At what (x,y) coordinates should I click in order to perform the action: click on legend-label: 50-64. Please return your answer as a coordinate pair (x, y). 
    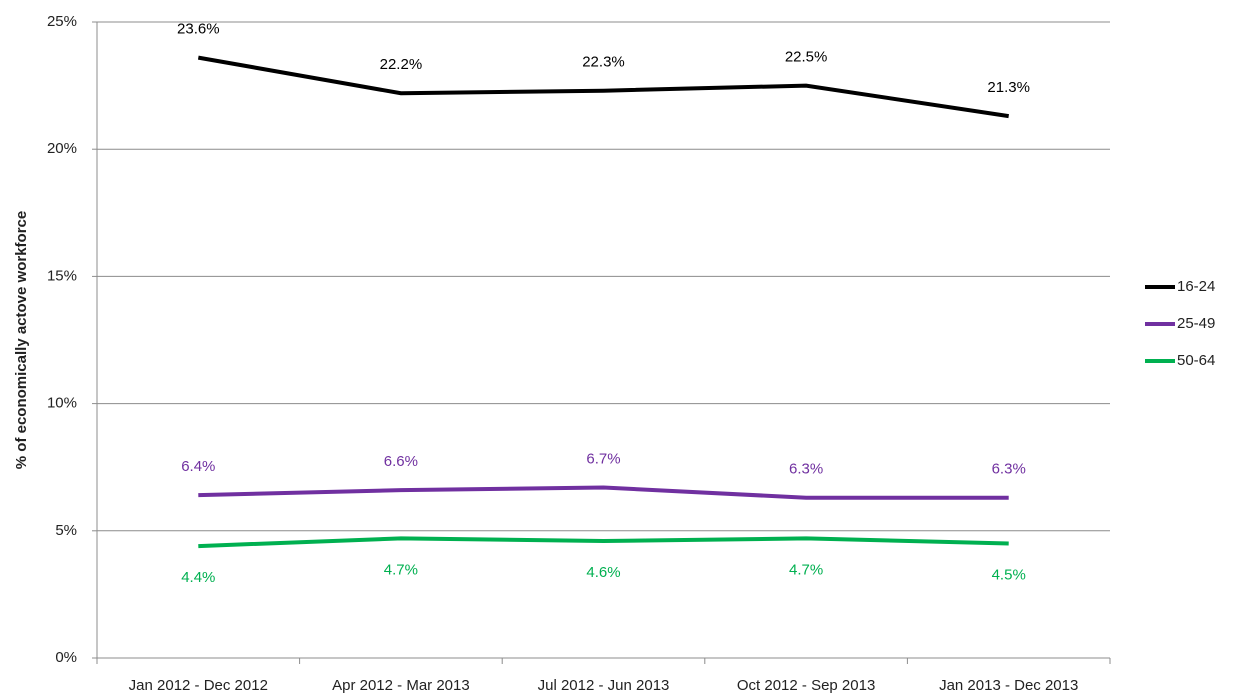
    Looking at the image, I should click on (1196, 360).